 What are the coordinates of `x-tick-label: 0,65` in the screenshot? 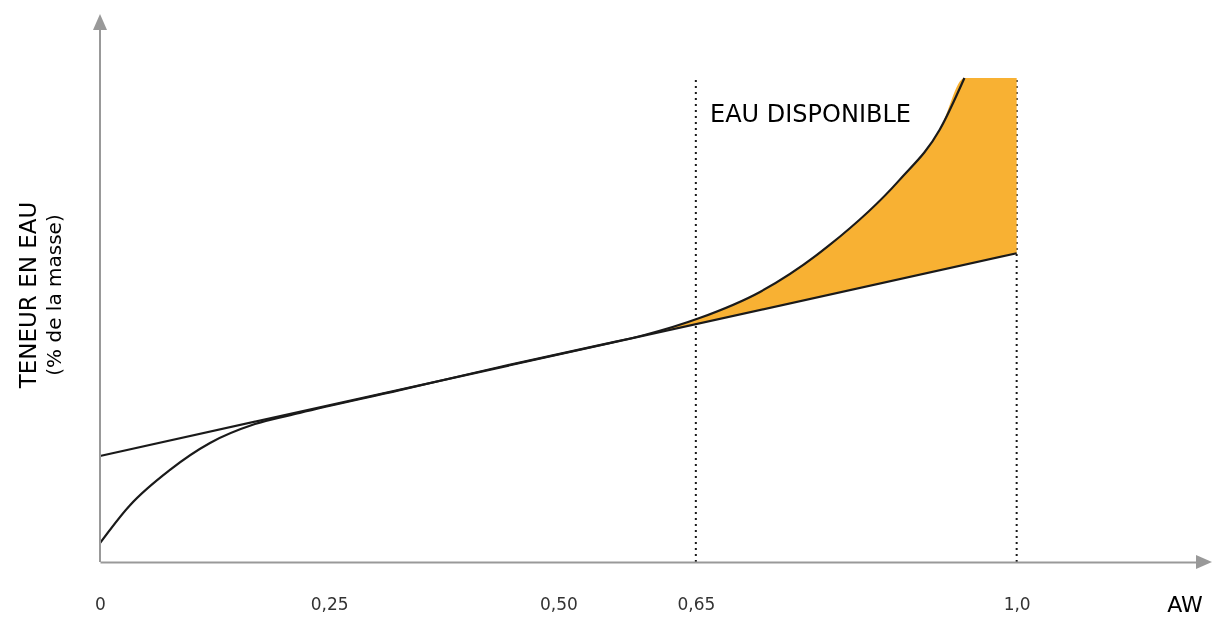 It's located at (696, 604).